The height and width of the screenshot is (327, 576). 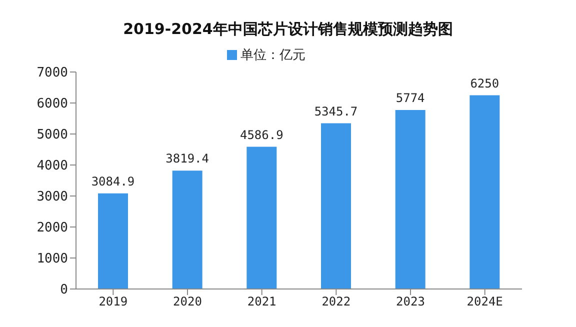 I want to click on chart-title: 2019-2024年中国芯片设计销售规模预测趋势图, so click(x=288, y=29).